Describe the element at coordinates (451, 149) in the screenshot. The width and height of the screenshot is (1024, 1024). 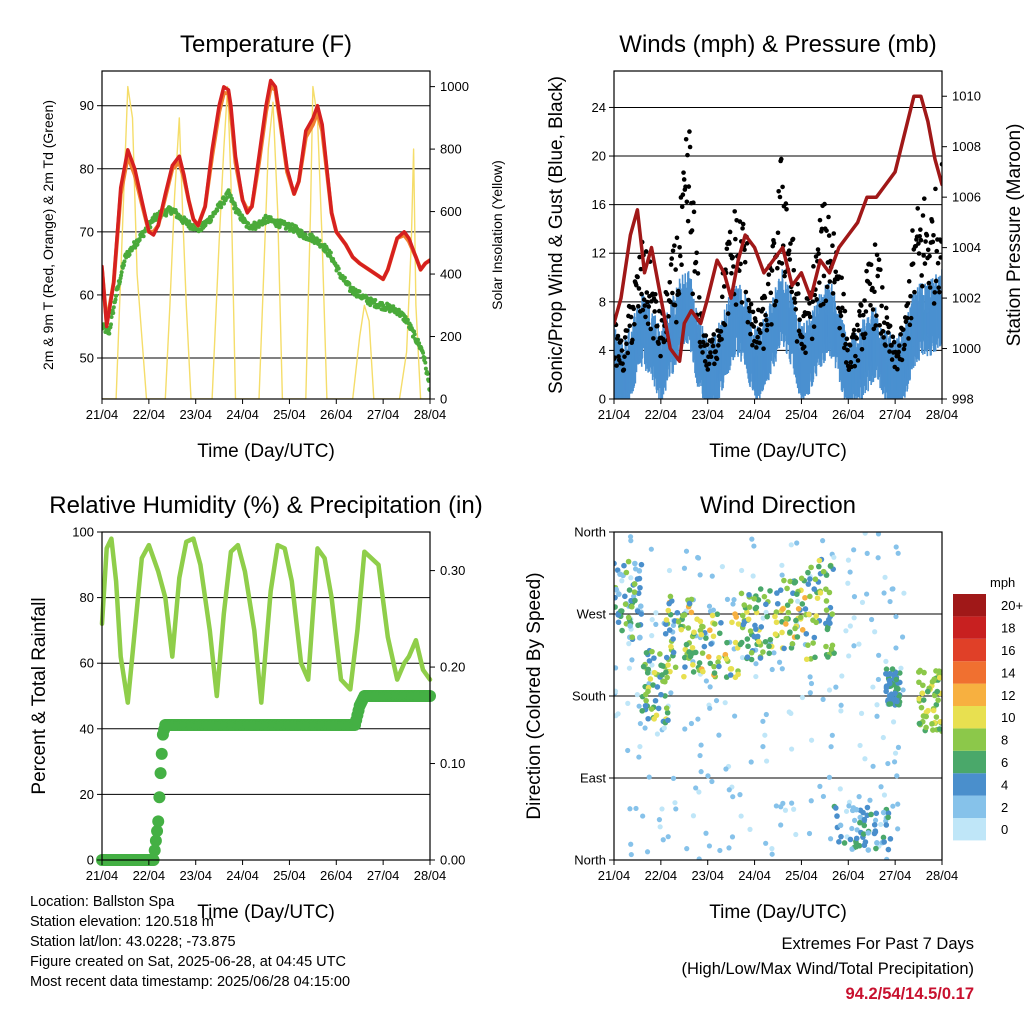
I see `temperature-right-tick-label: 800` at that location.